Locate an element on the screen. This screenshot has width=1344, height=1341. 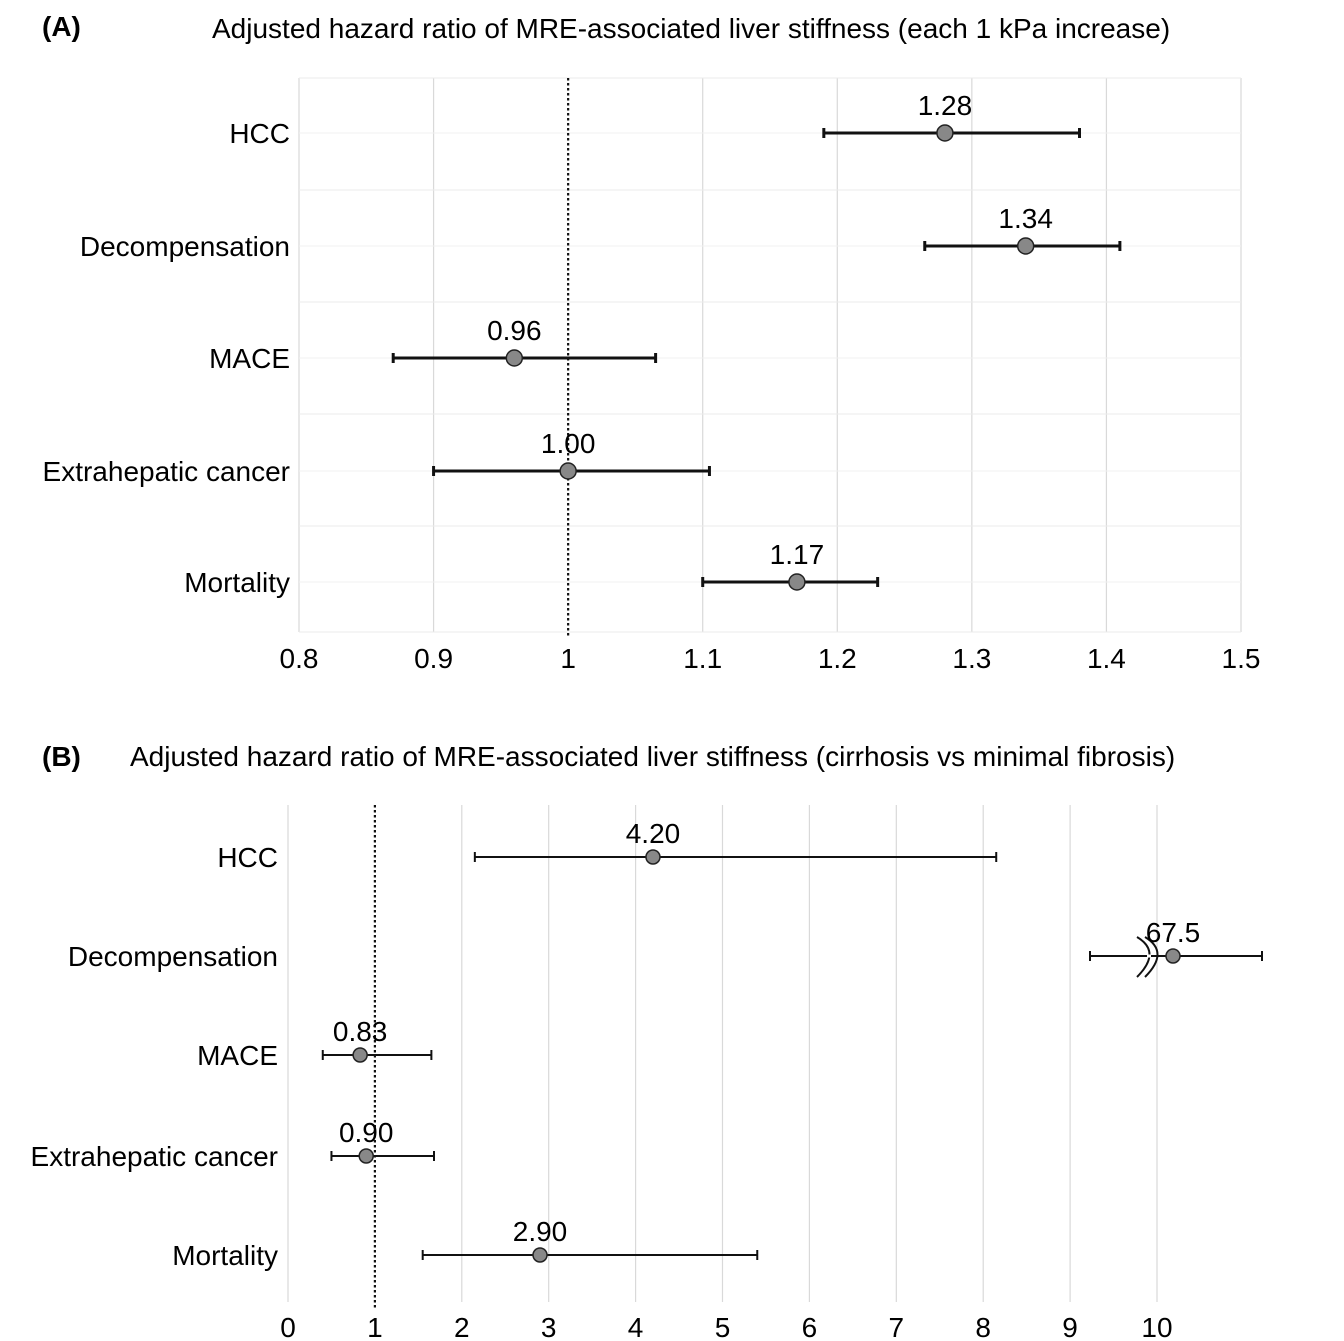
value-label: 1.00 is located at coordinates (568, 443).